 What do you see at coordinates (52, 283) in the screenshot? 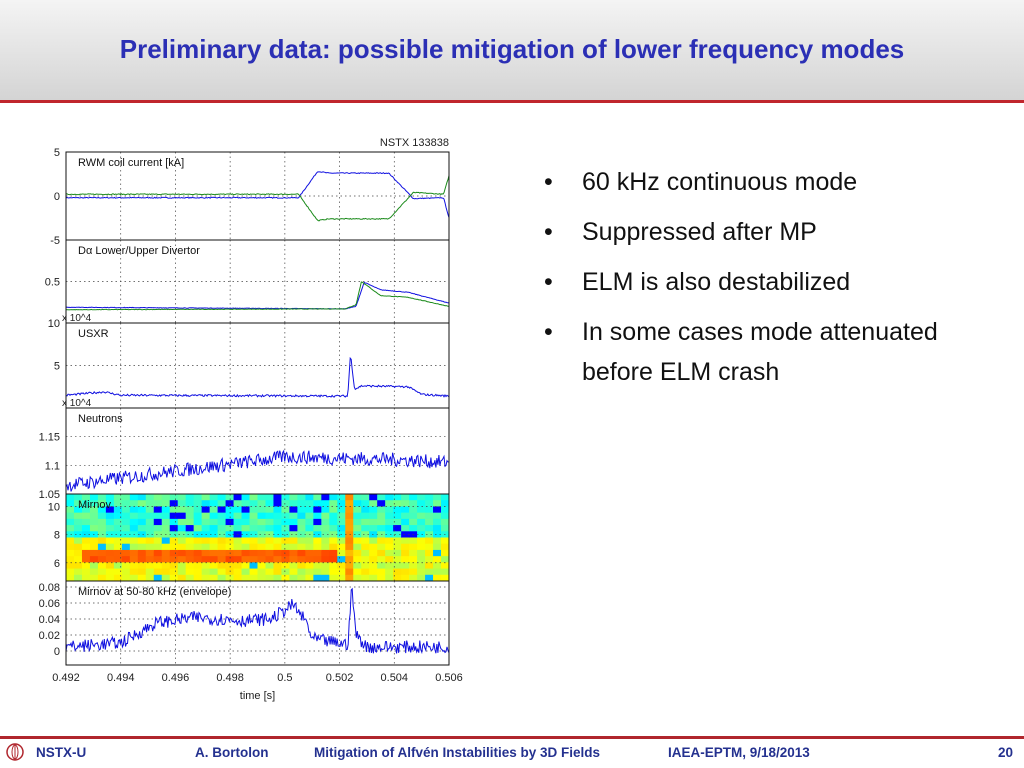
I see `y-tick-label: 0.5` at bounding box center [52, 283].